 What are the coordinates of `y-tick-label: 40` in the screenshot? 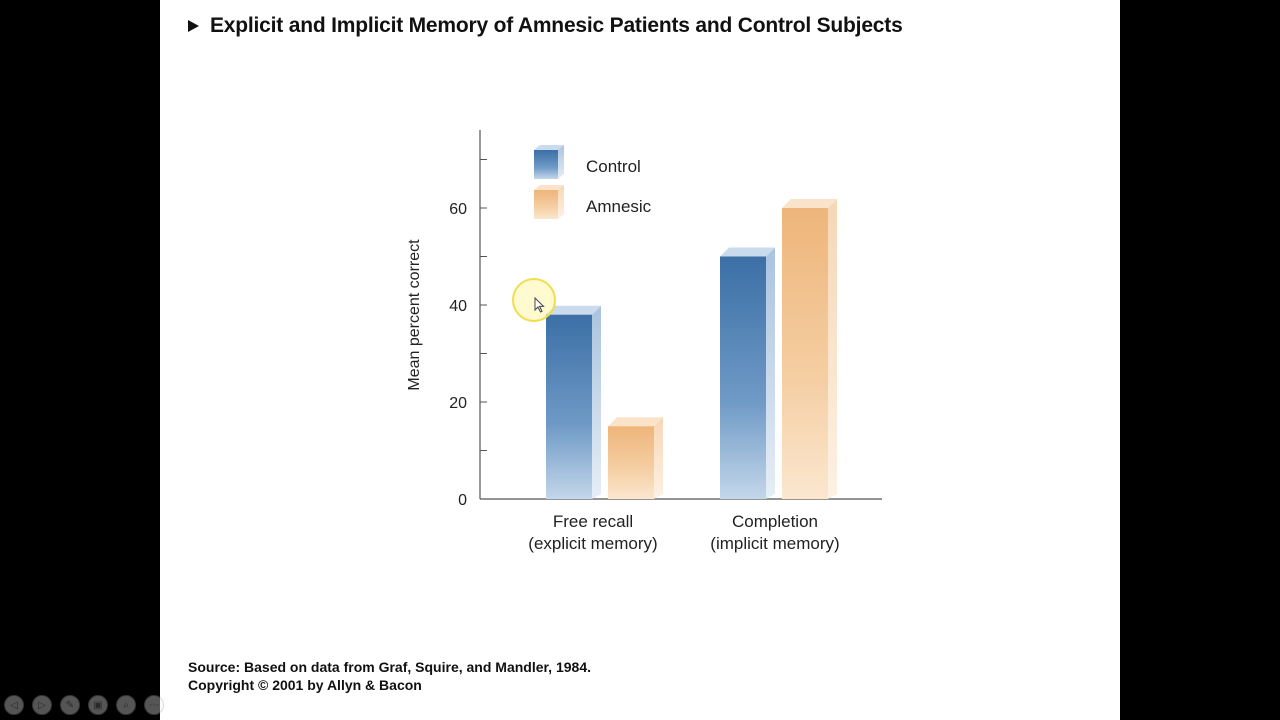 It's located at (458, 306).